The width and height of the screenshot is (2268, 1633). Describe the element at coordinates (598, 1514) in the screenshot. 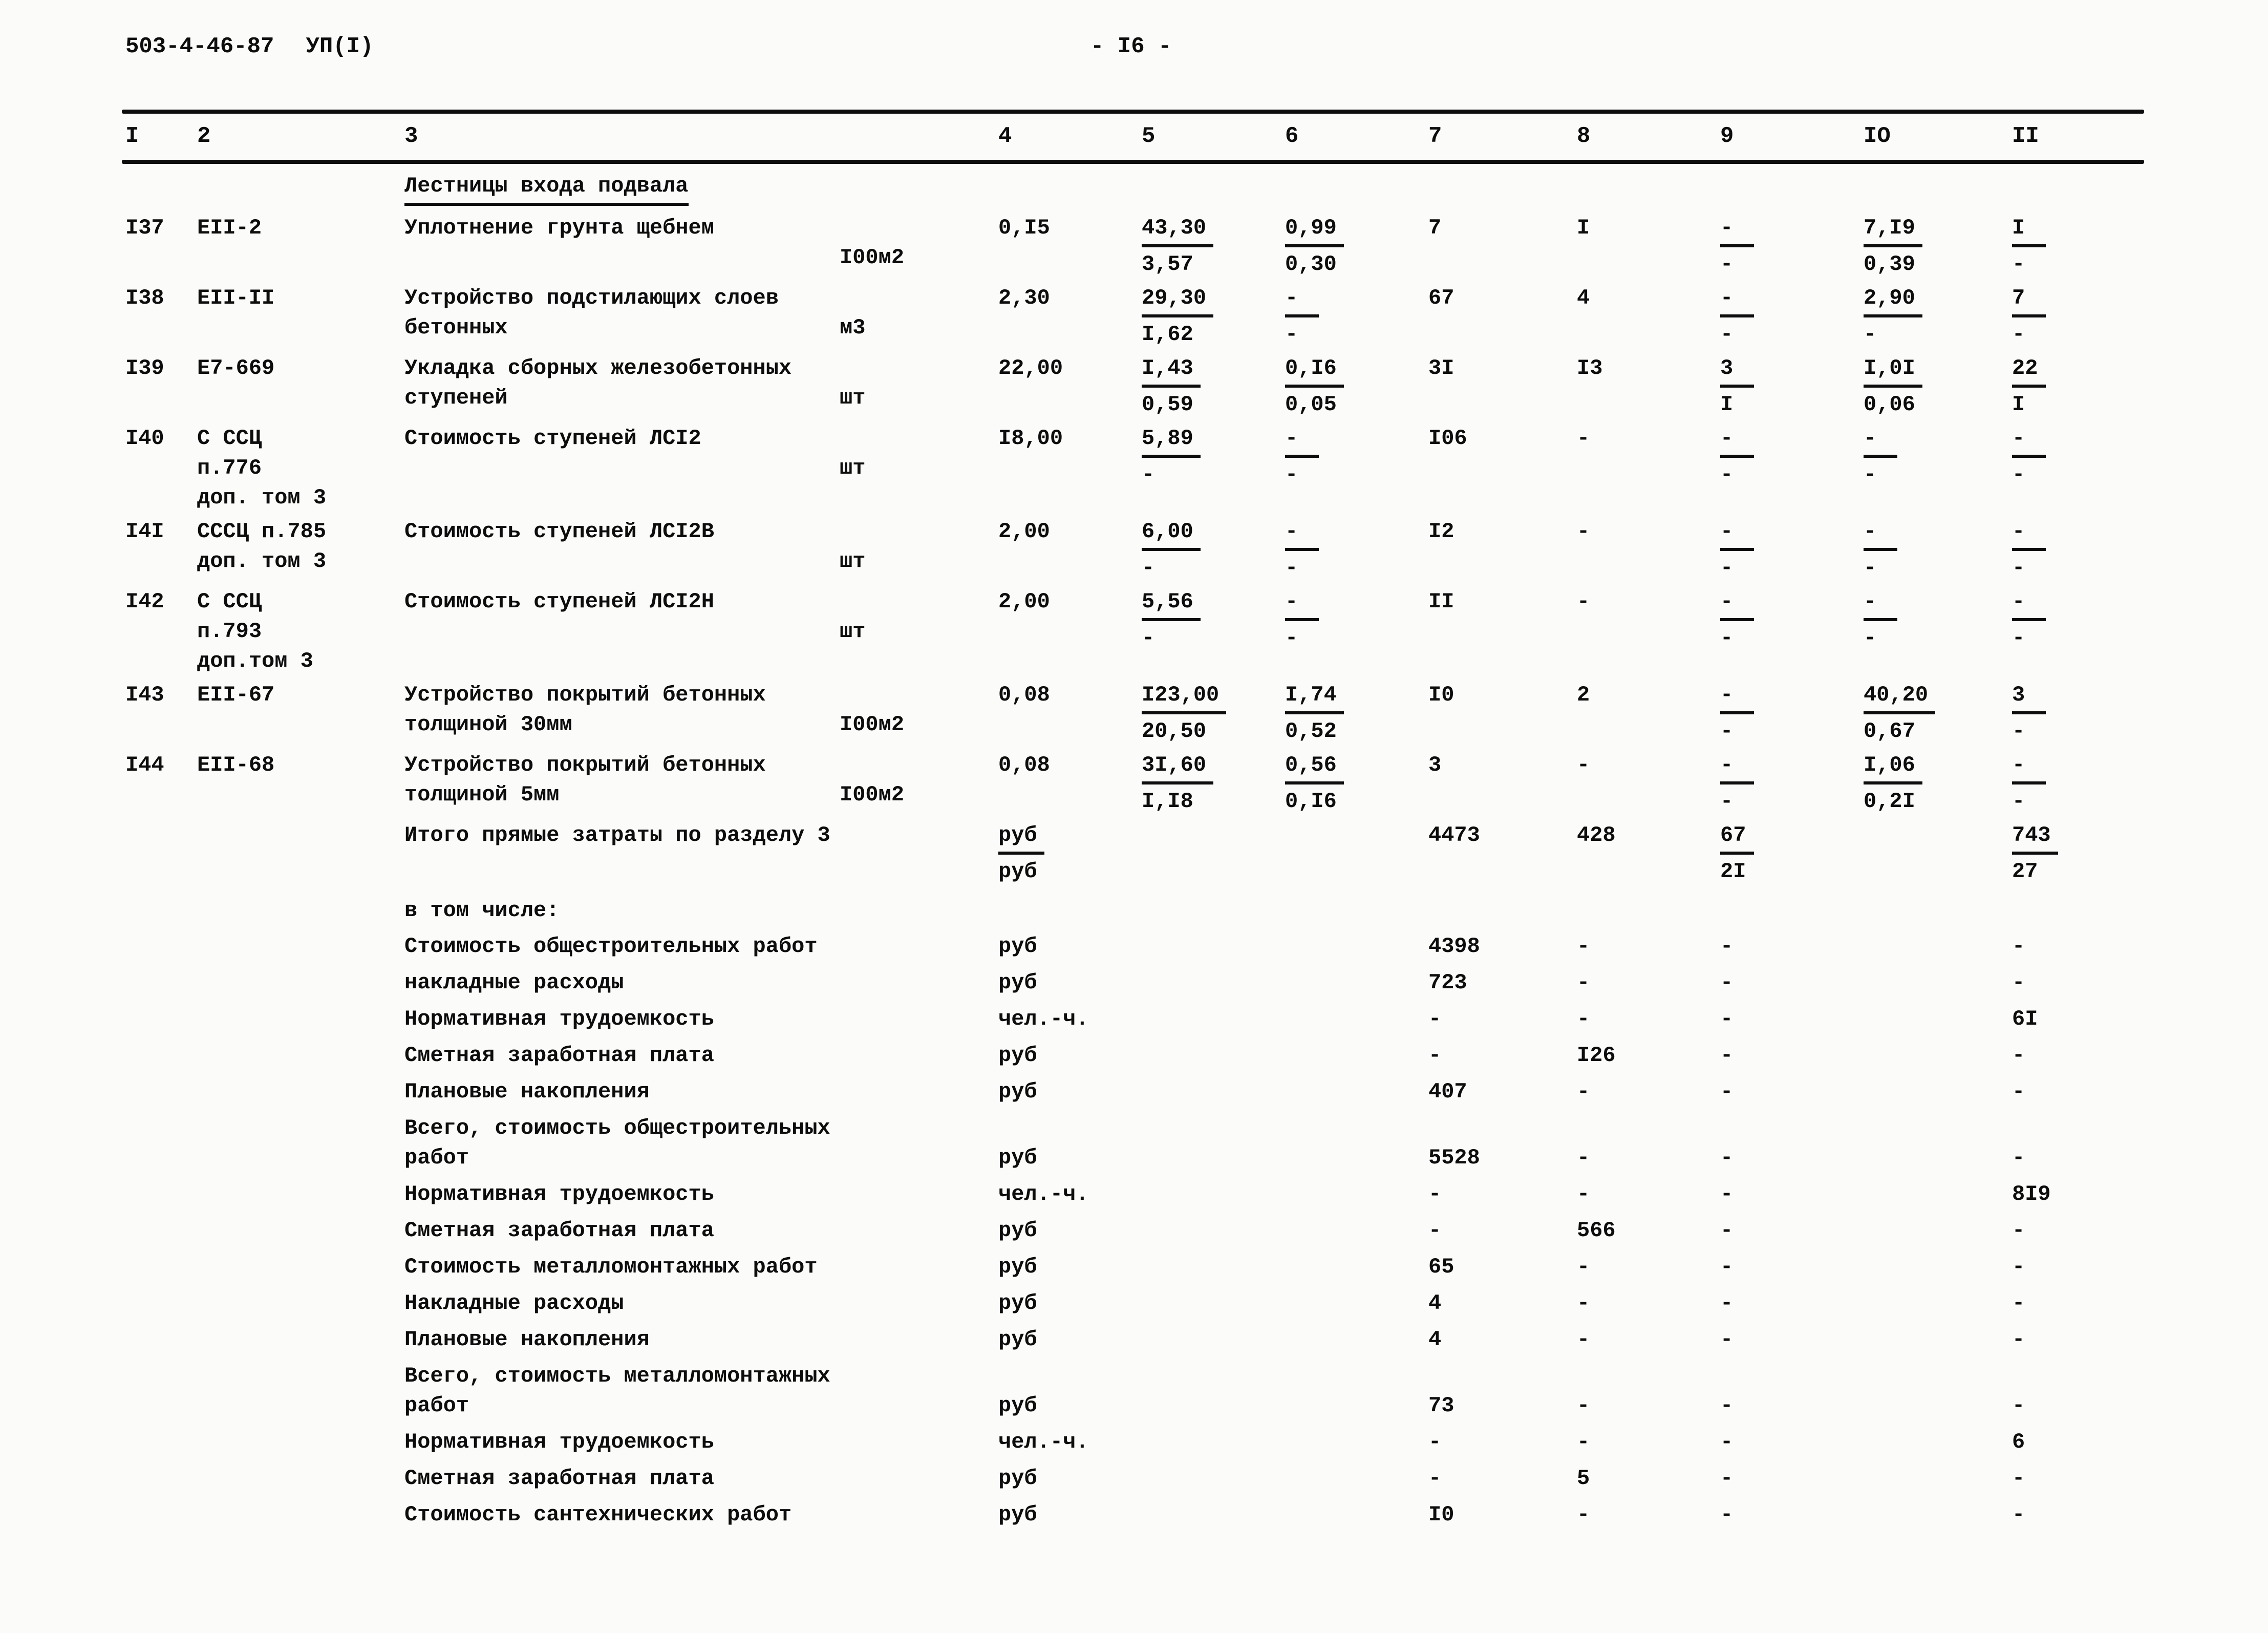

I see `work-description-line: Стоимость сантехнических работ` at that location.